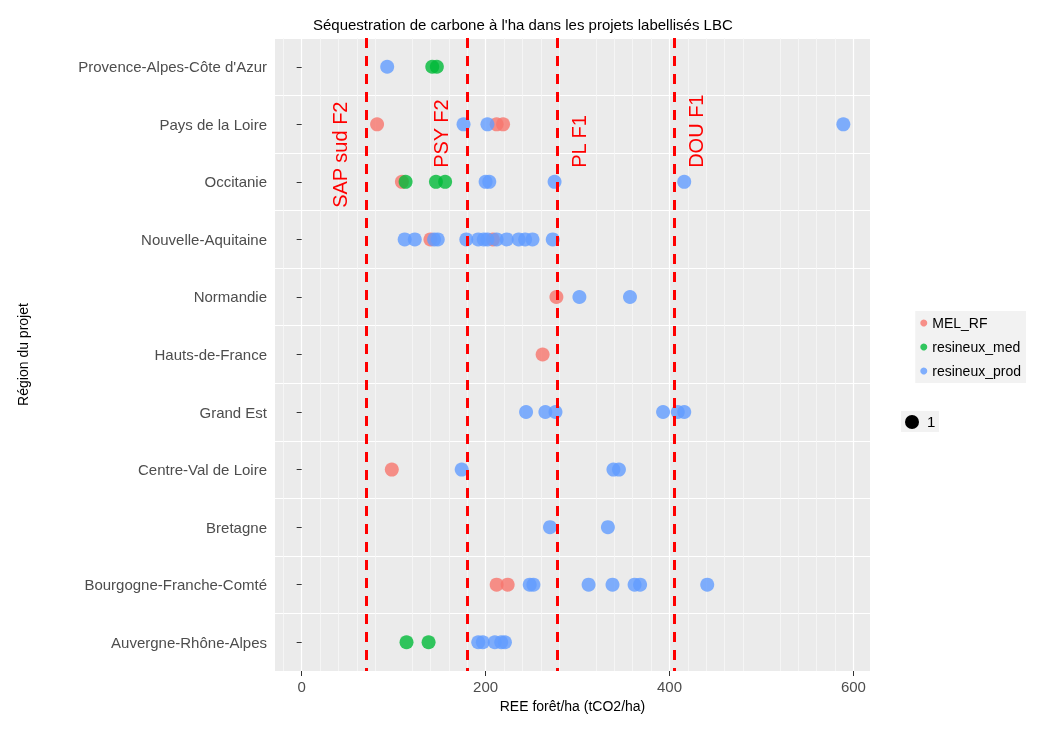  Describe the element at coordinates (960, 323) in the screenshot. I see `legend-label: MEL_RF` at that location.